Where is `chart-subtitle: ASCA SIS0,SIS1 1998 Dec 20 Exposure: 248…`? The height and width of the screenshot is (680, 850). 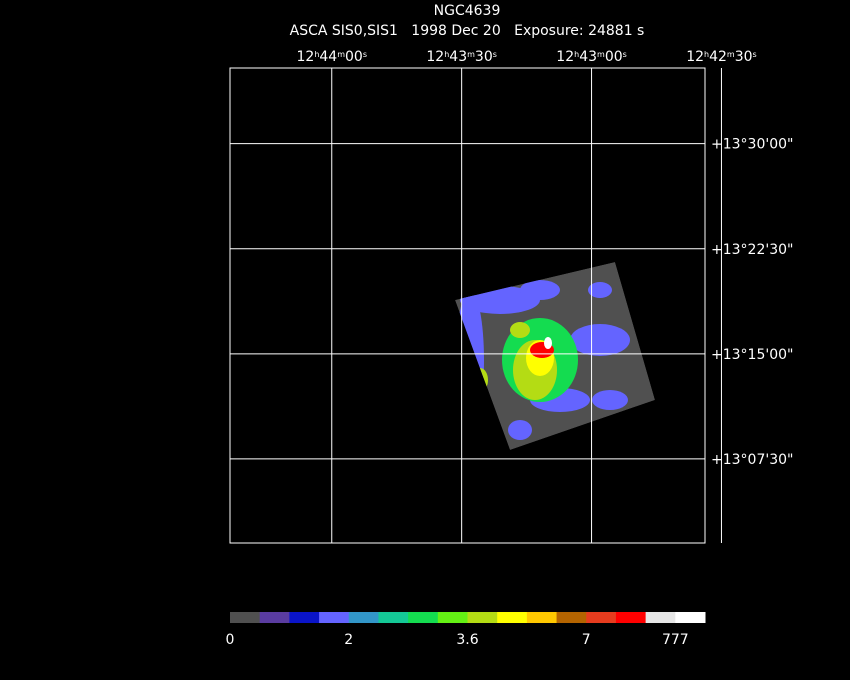
chart-subtitle: ASCA SIS0,SIS1 1998 Dec 20 Exposure: 248… is located at coordinates (467, 31).